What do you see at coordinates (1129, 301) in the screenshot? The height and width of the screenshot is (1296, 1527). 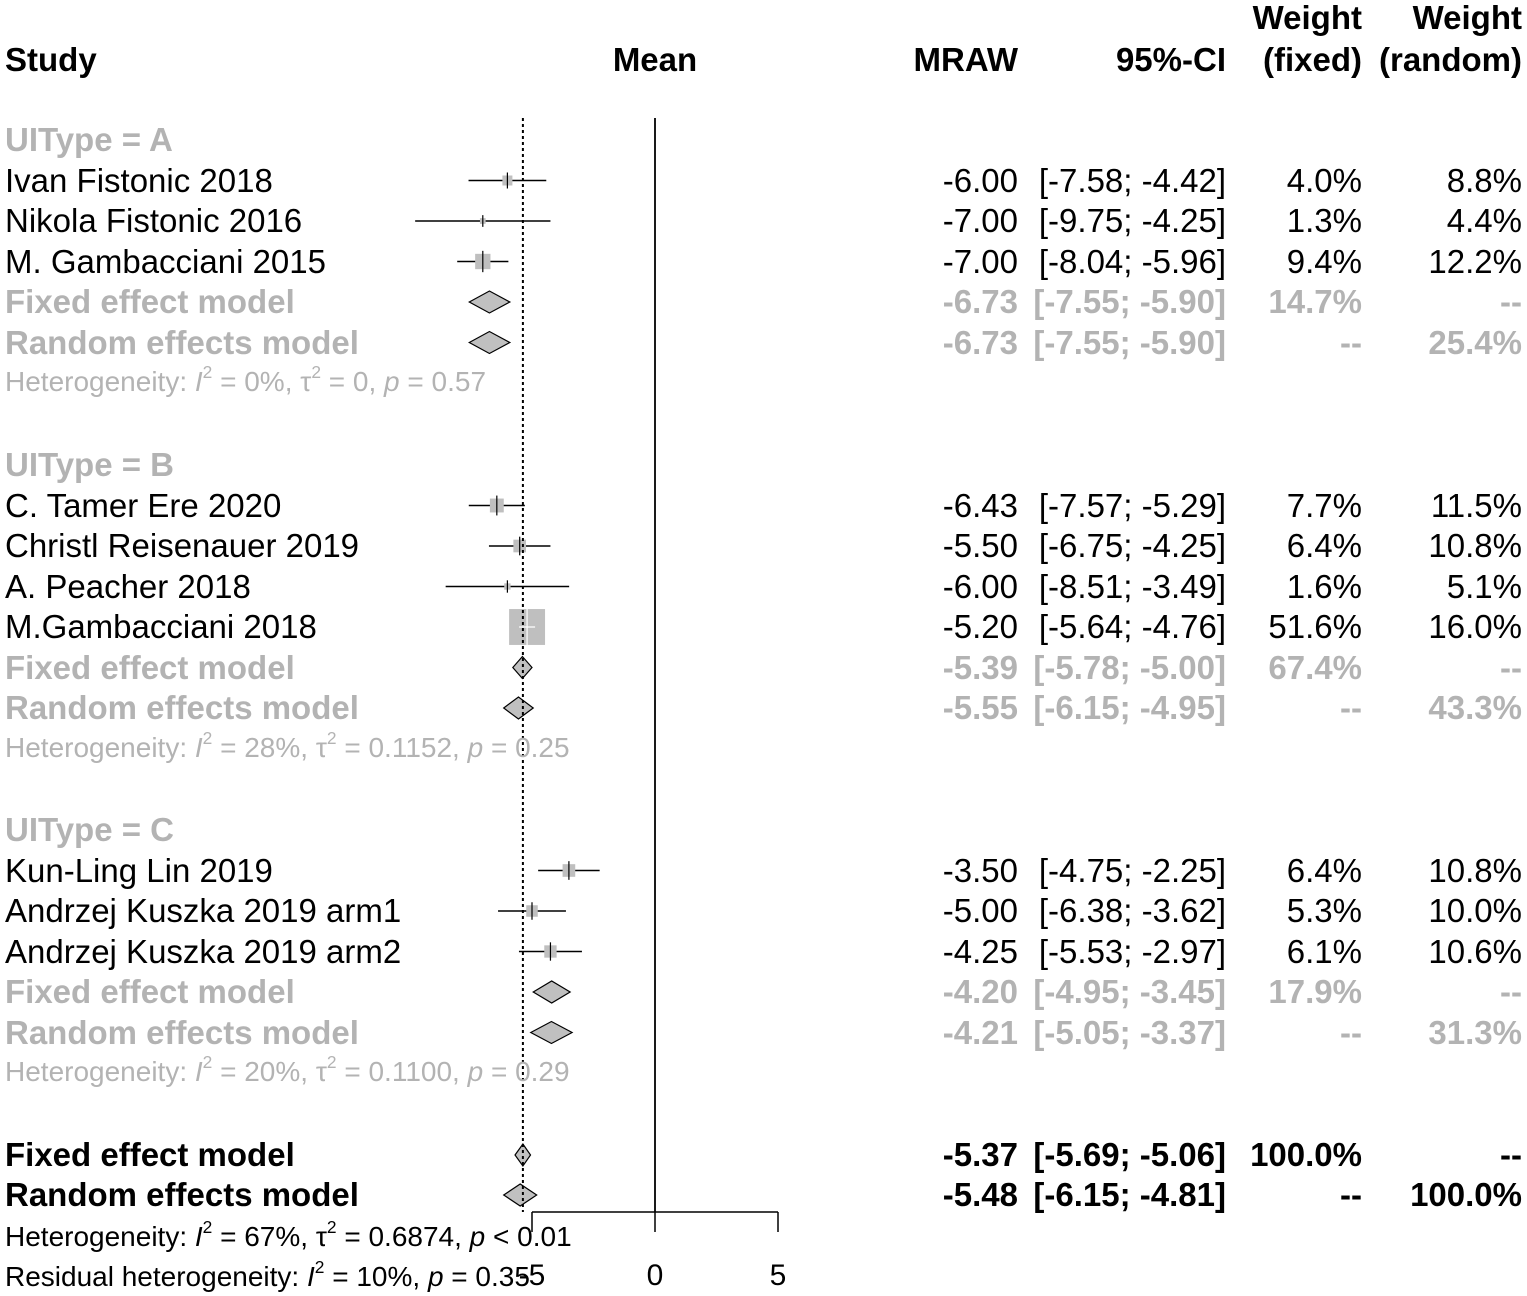 I see `ci-value: [-7.55; -5.90]` at bounding box center [1129, 301].